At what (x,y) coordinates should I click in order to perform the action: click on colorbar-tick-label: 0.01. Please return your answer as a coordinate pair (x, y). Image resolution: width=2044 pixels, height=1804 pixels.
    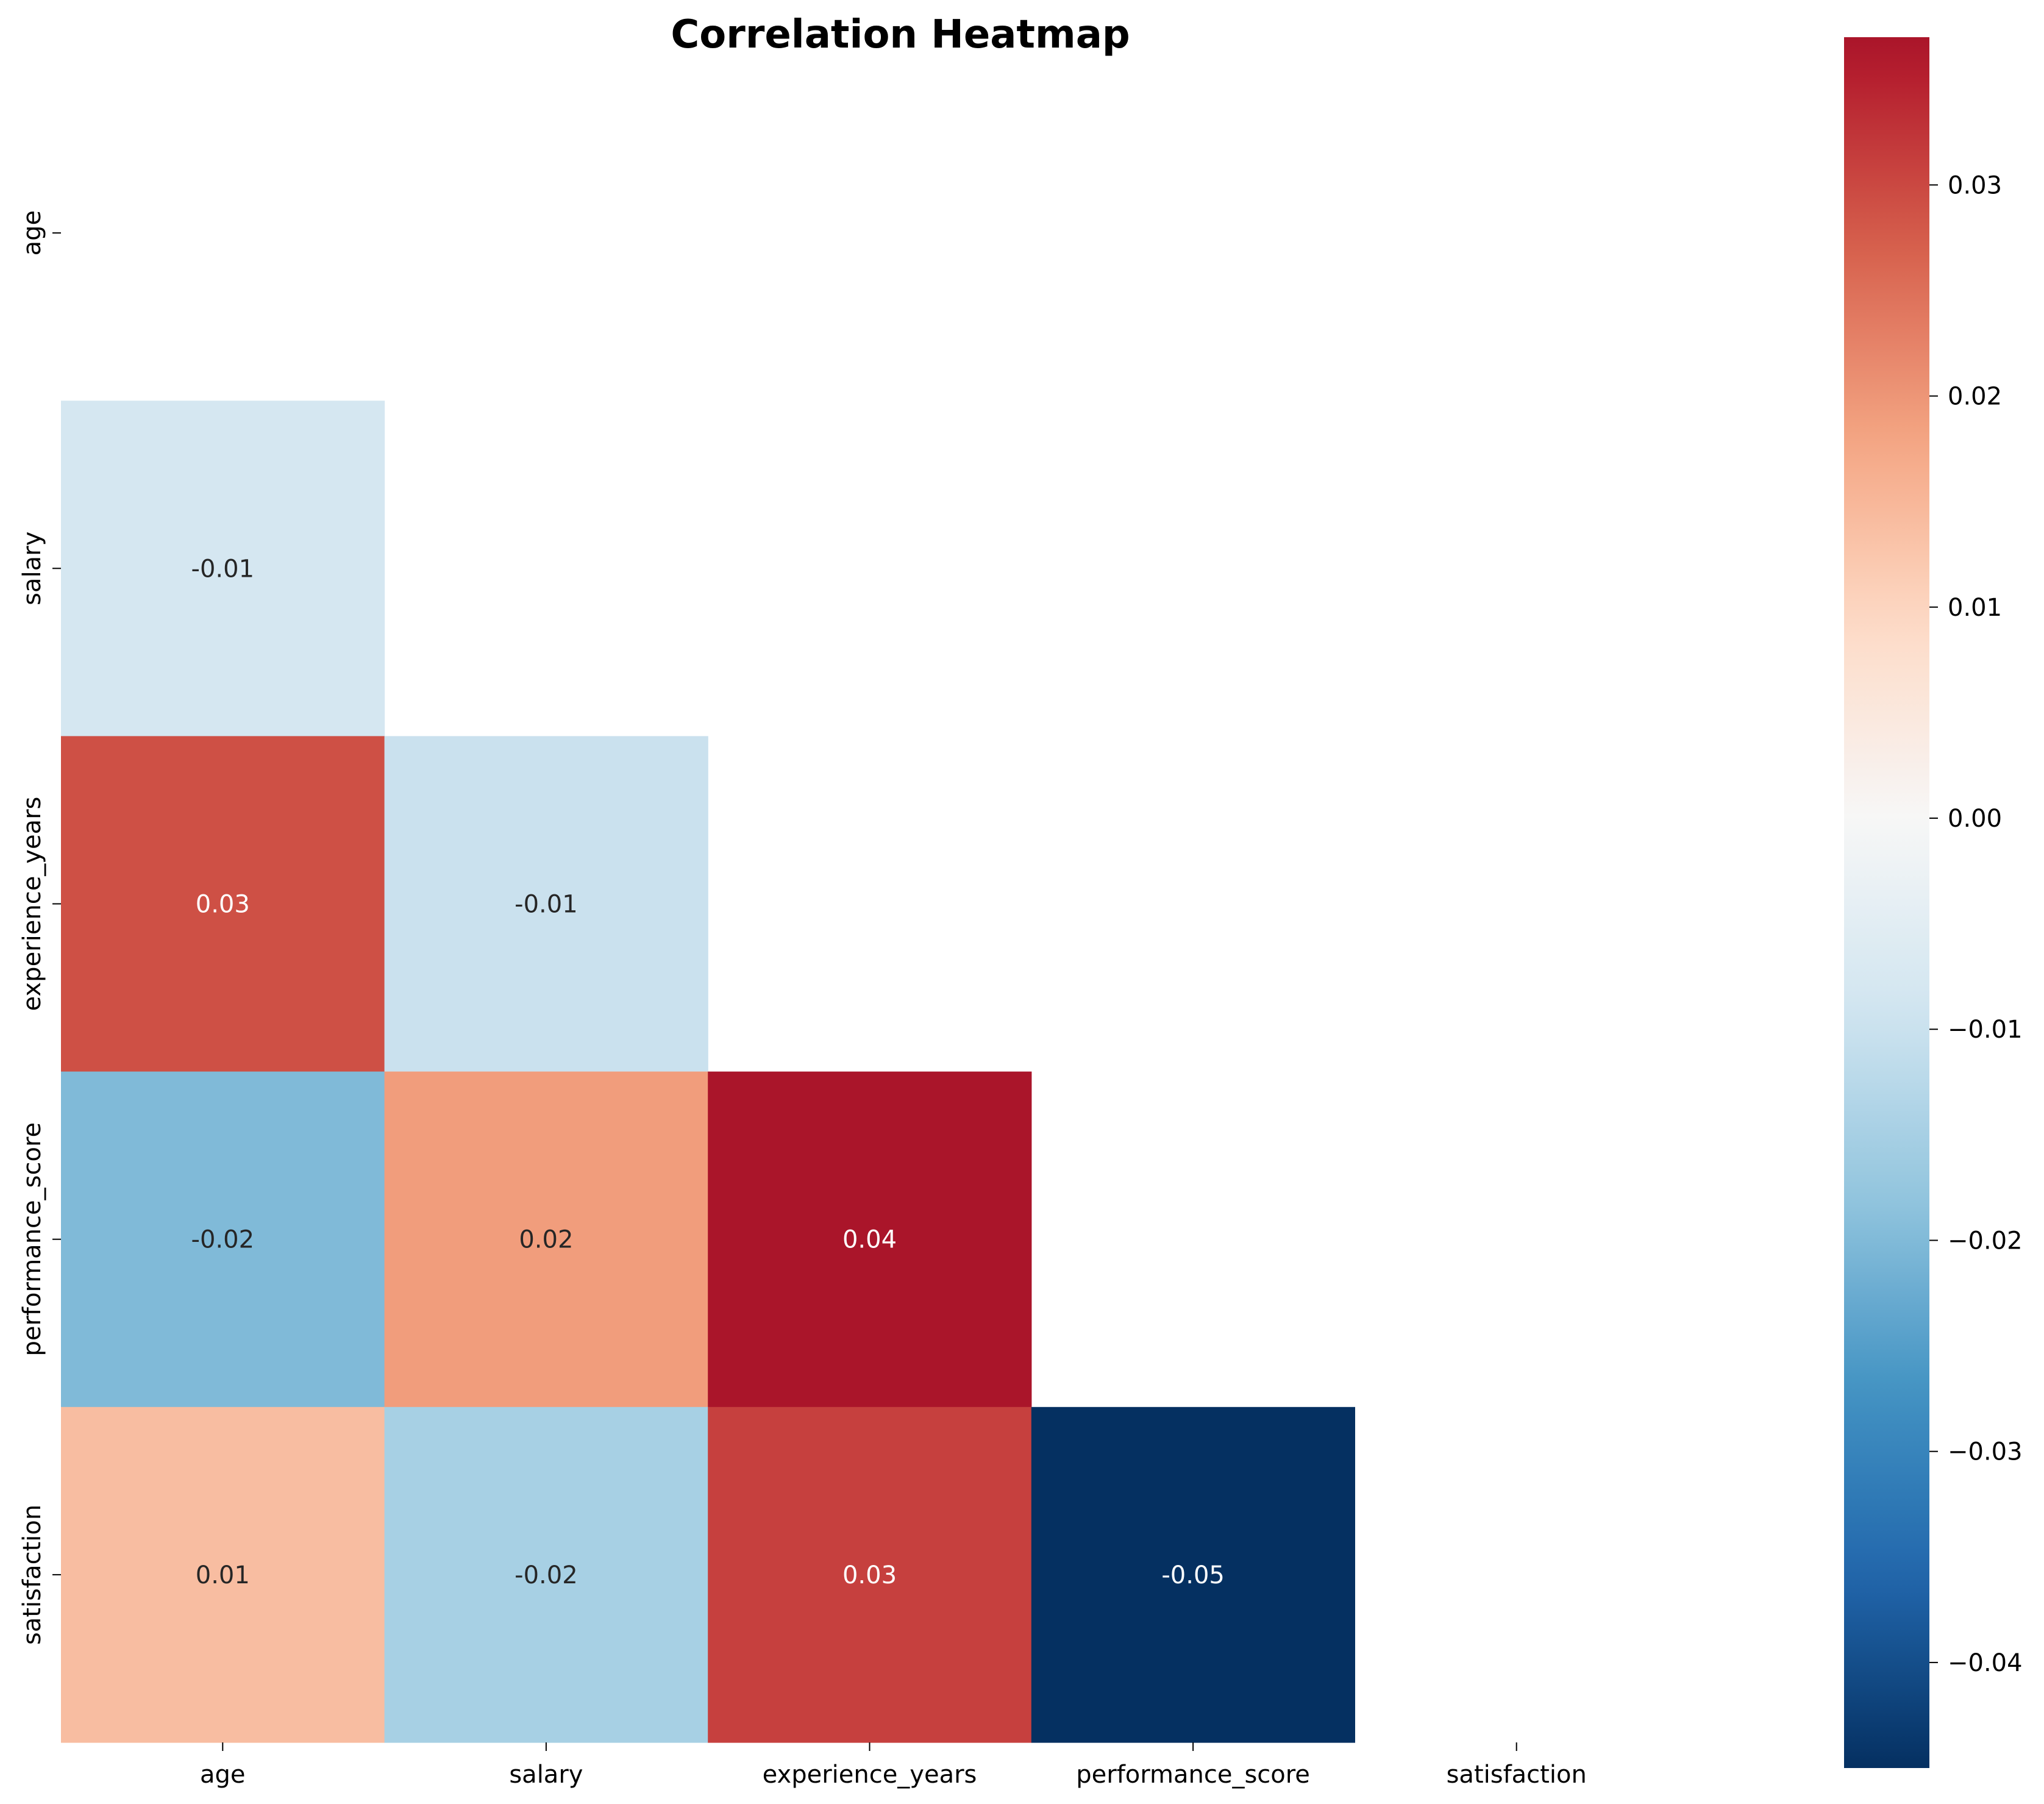
    Looking at the image, I should click on (1975, 608).